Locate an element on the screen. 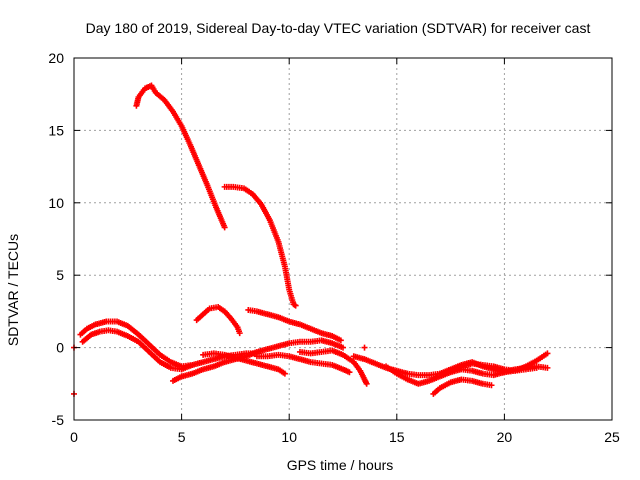 Image resolution: width=640 pixels, height=480 pixels. x-tick-label: 15 is located at coordinates (397, 437).